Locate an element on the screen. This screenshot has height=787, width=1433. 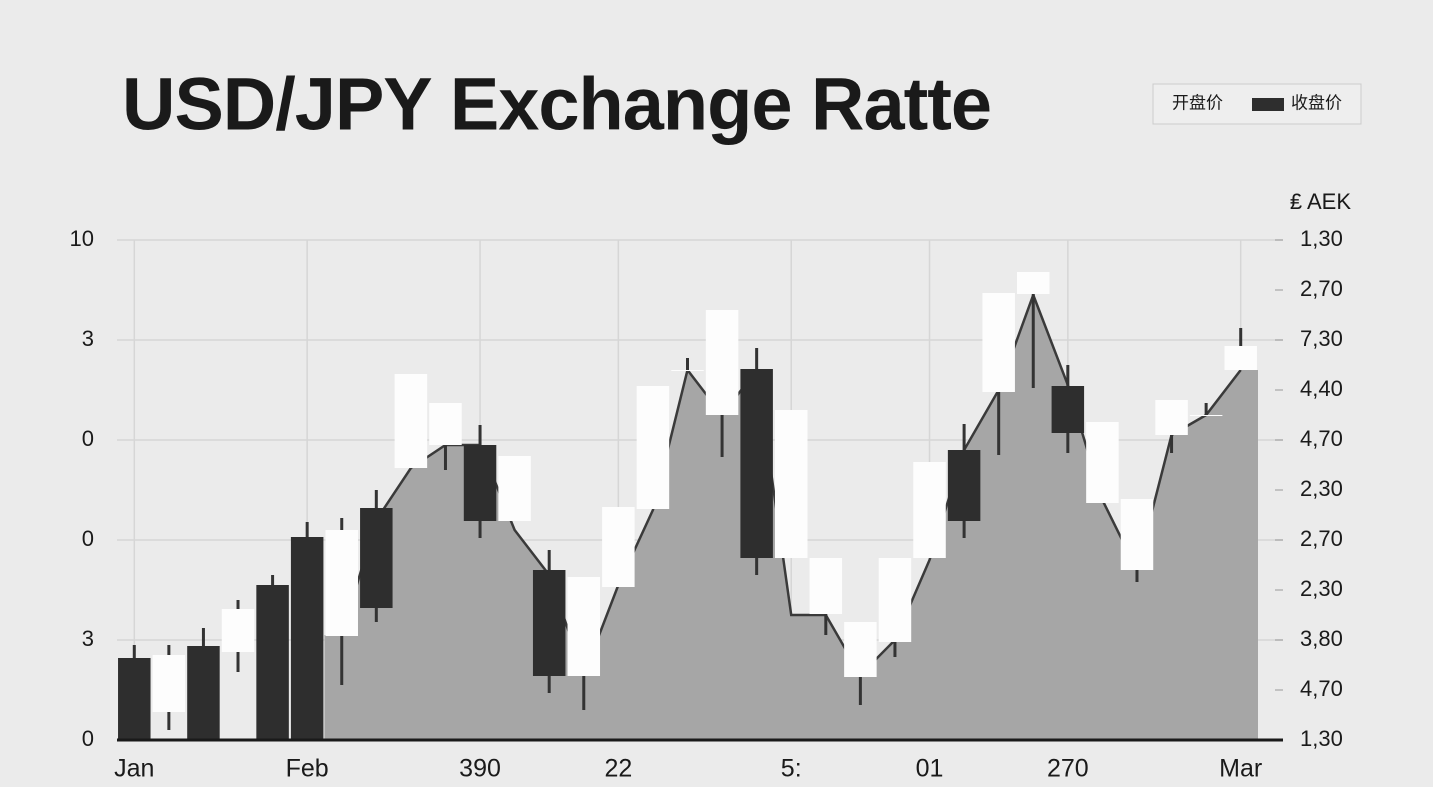
y2-tick-label: 3,80 is located at coordinates (1321, 638).